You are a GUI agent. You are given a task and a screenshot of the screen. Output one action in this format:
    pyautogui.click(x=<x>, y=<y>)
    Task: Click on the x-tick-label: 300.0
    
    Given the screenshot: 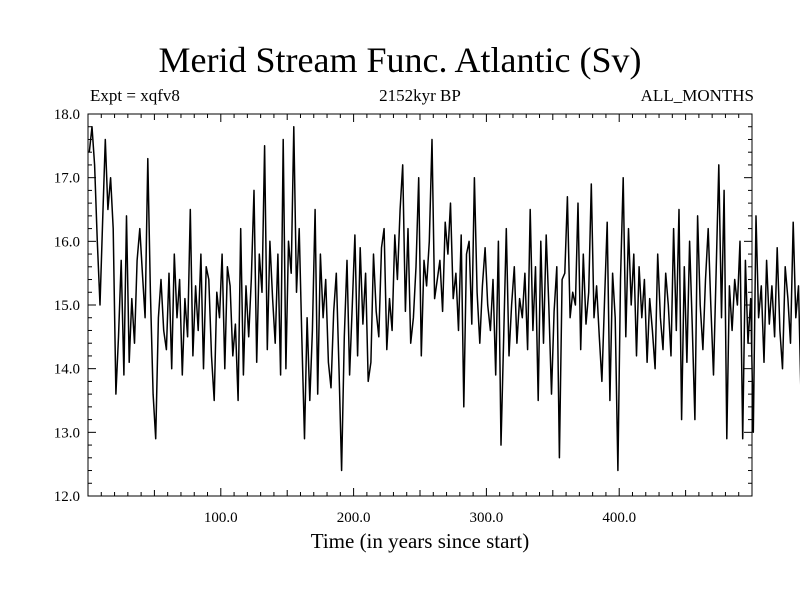 What is the action you would take?
    pyautogui.click(x=487, y=518)
    